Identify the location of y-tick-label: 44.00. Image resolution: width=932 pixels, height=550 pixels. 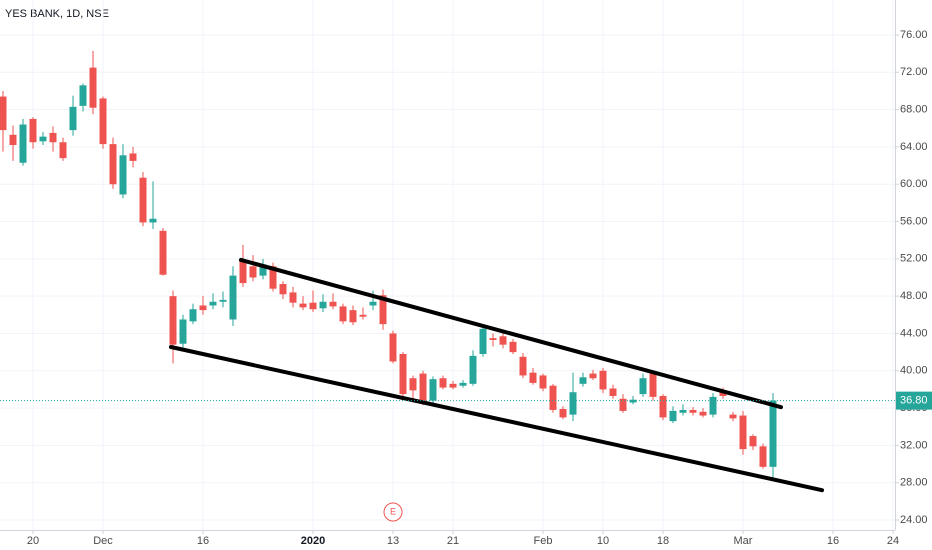
(914, 333).